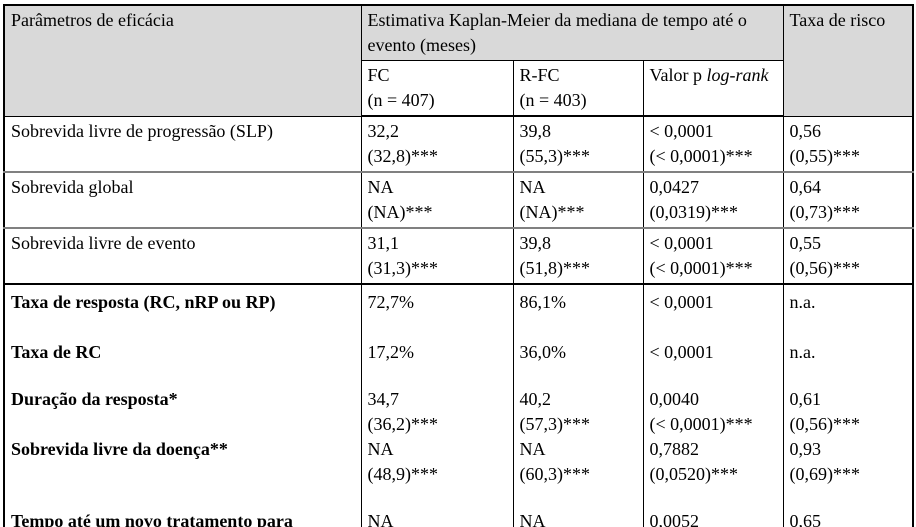 The image size is (916, 527). I want to click on value-cr-rate-fc: 17,2%, so click(391, 352).